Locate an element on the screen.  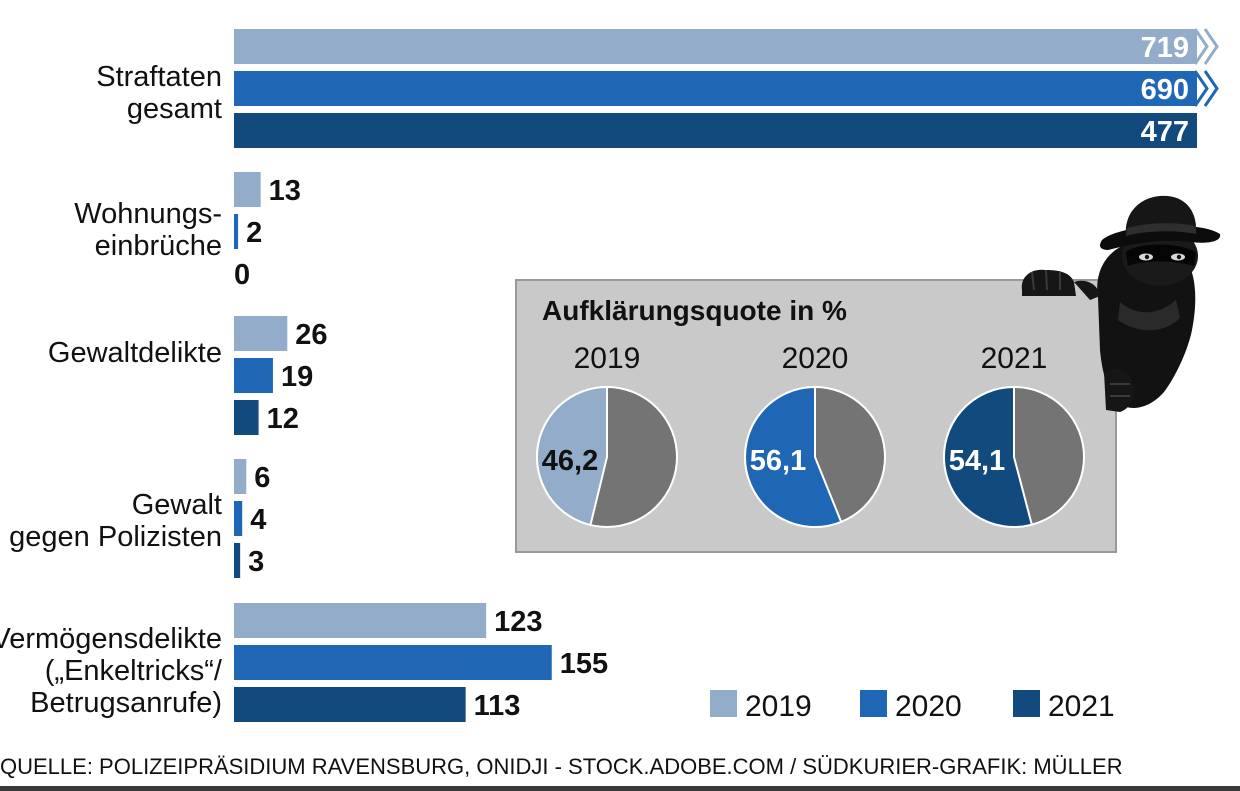
pie-slice-2020 is located at coordinates (793, 456).